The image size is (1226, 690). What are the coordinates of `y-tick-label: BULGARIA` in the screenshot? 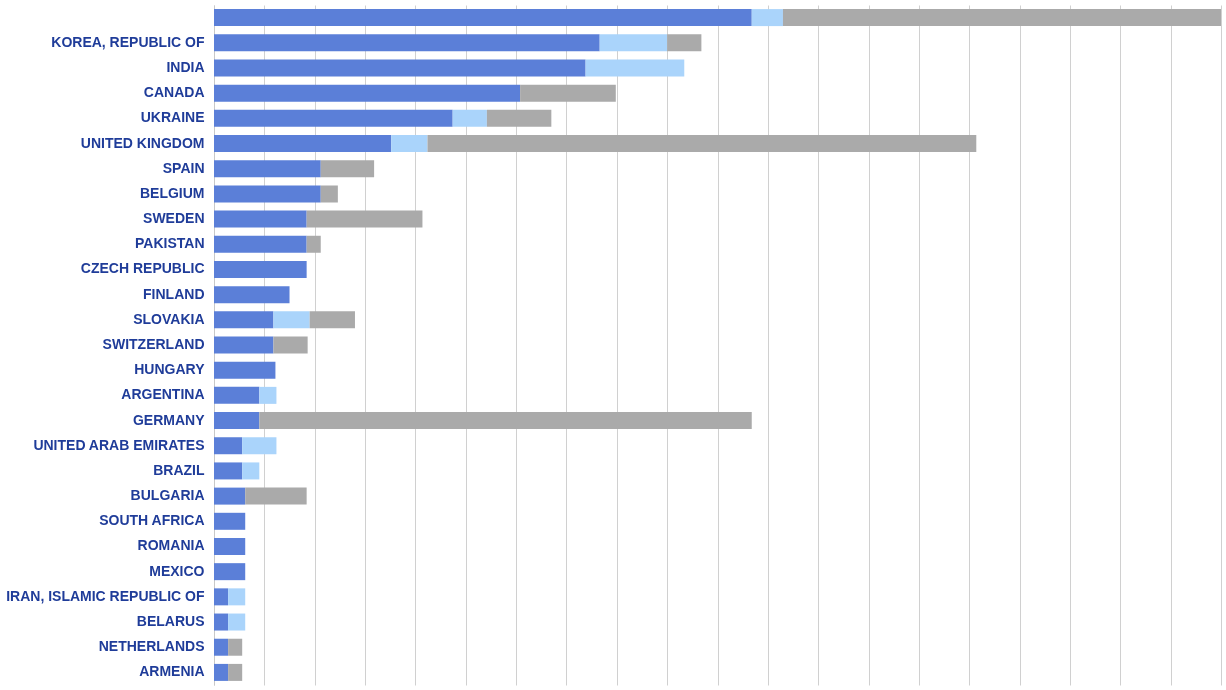 It's located at (167, 495).